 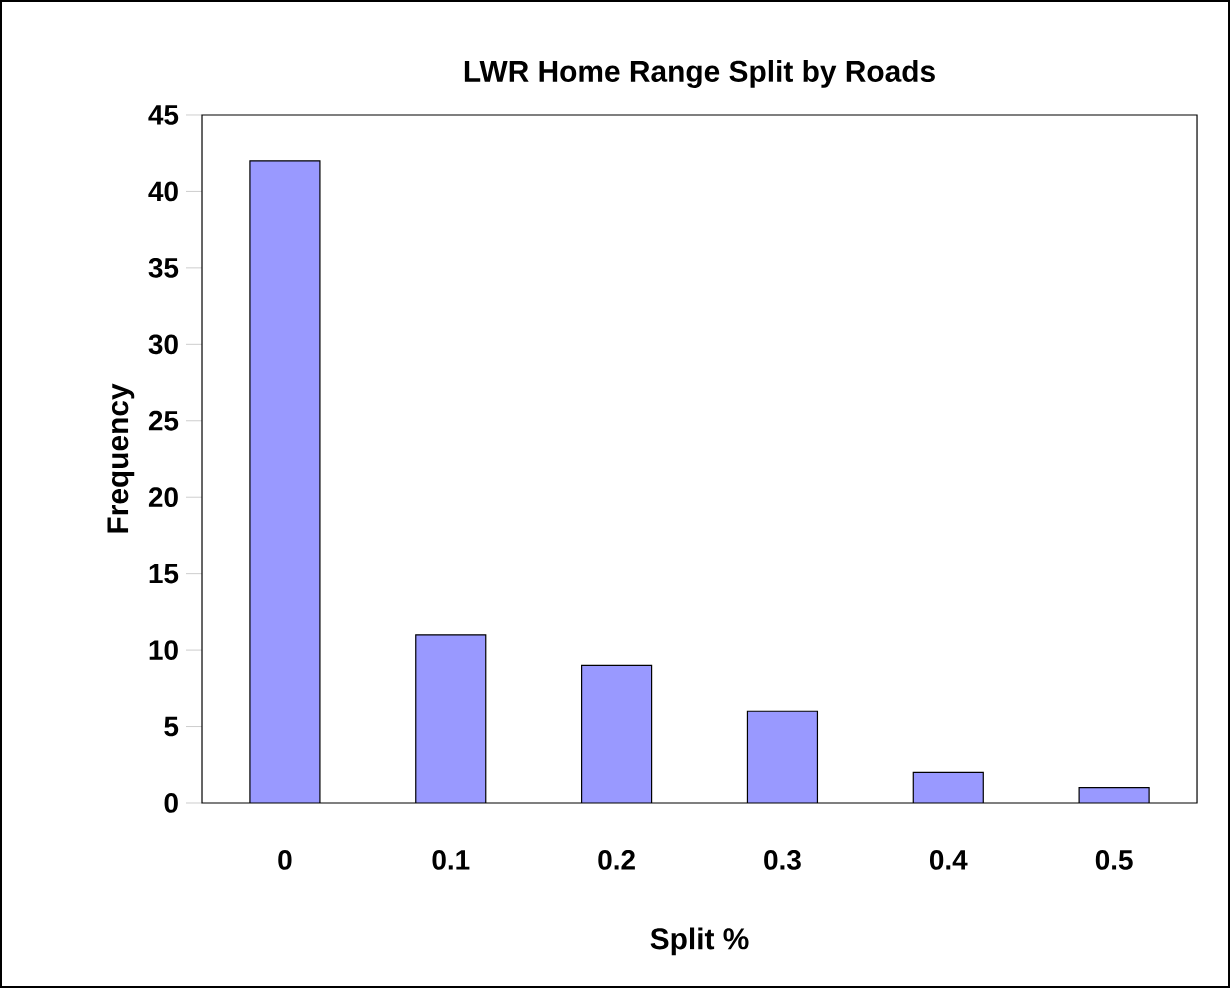 What do you see at coordinates (699, 74) in the screenshot?
I see `chart-title: LWR Home Range Split by Roads` at bounding box center [699, 74].